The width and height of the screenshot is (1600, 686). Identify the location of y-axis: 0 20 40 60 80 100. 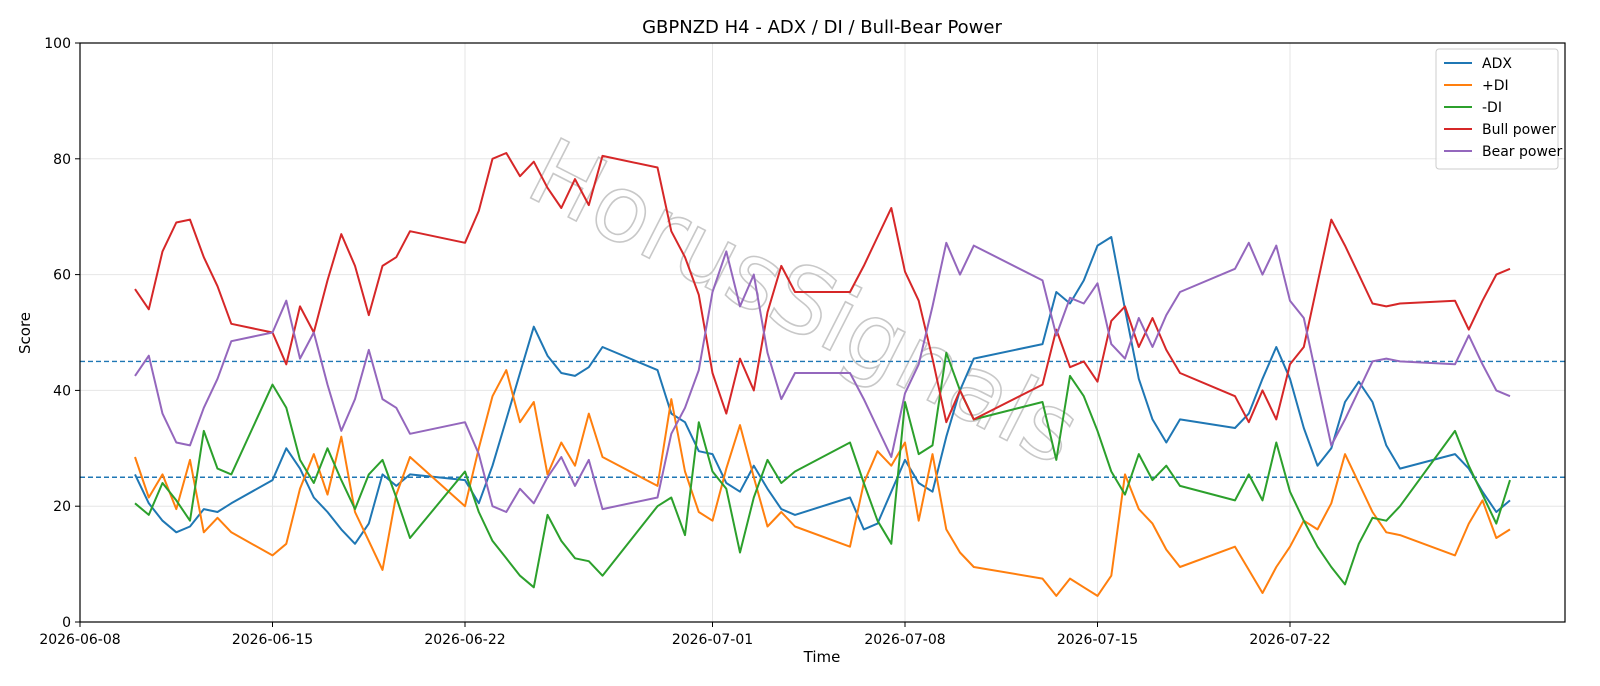
(62, 333).